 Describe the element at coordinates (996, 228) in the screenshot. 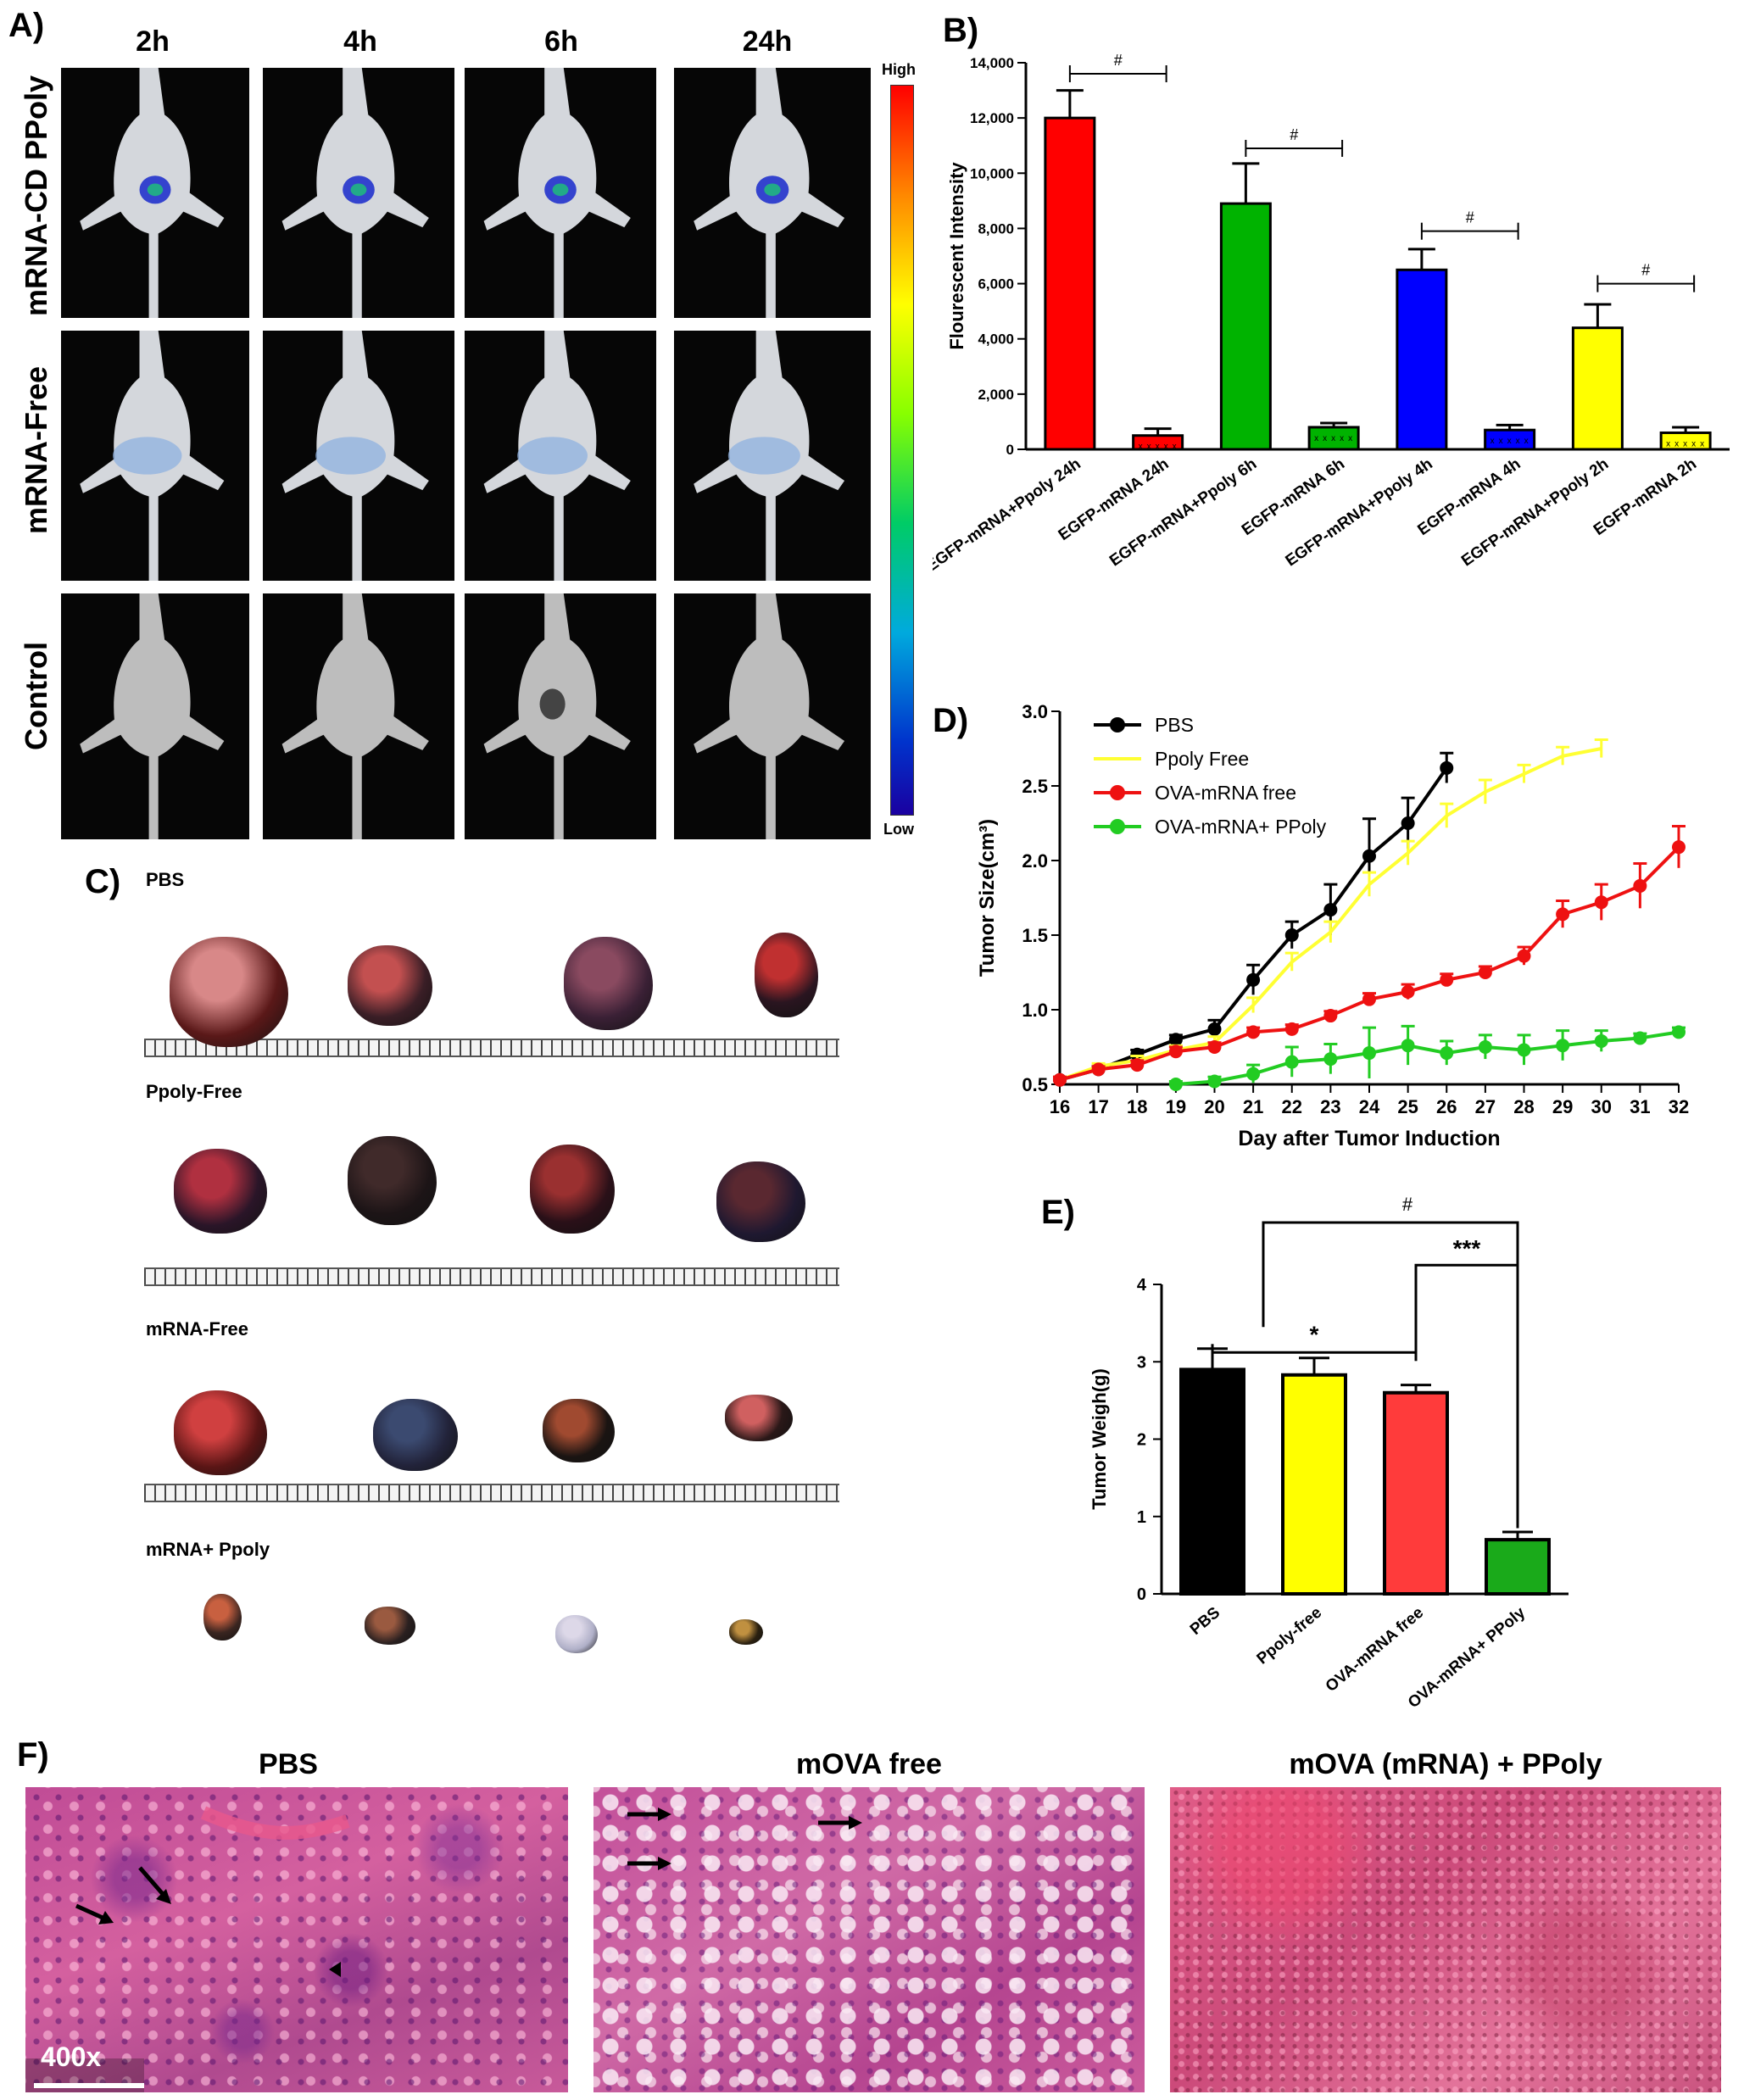

I see `y-tick-label: 8,000` at that location.